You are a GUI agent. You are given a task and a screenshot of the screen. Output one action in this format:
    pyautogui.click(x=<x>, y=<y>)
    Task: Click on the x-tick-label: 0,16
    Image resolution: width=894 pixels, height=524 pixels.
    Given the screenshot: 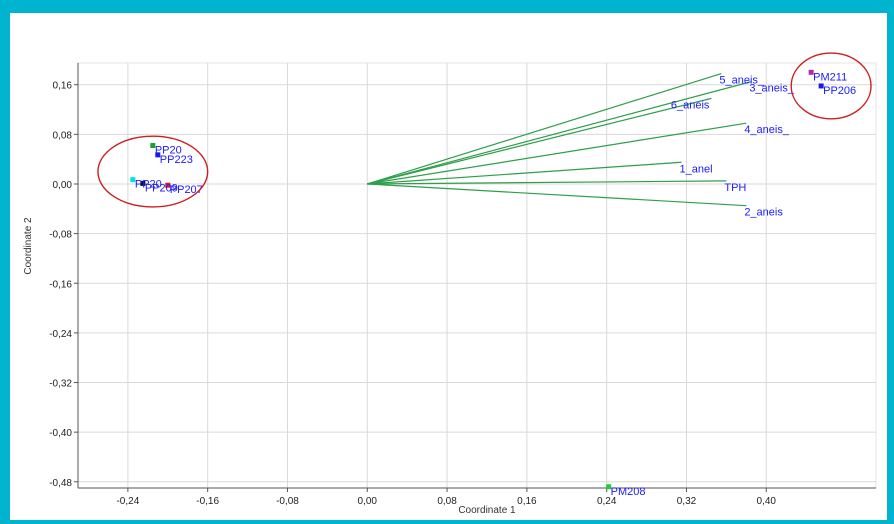 What is the action you would take?
    pyautogui.click(x=527, y=501)
    